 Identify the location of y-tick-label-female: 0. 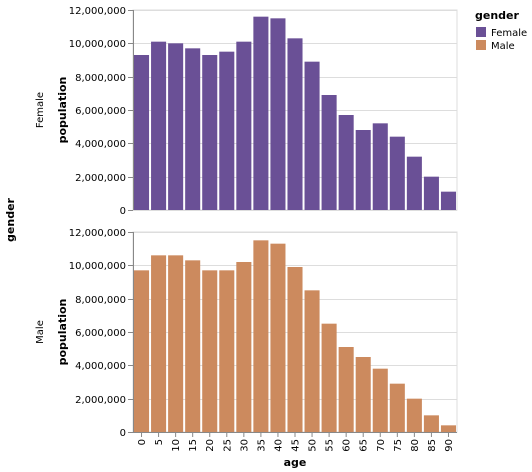
(123, 211).